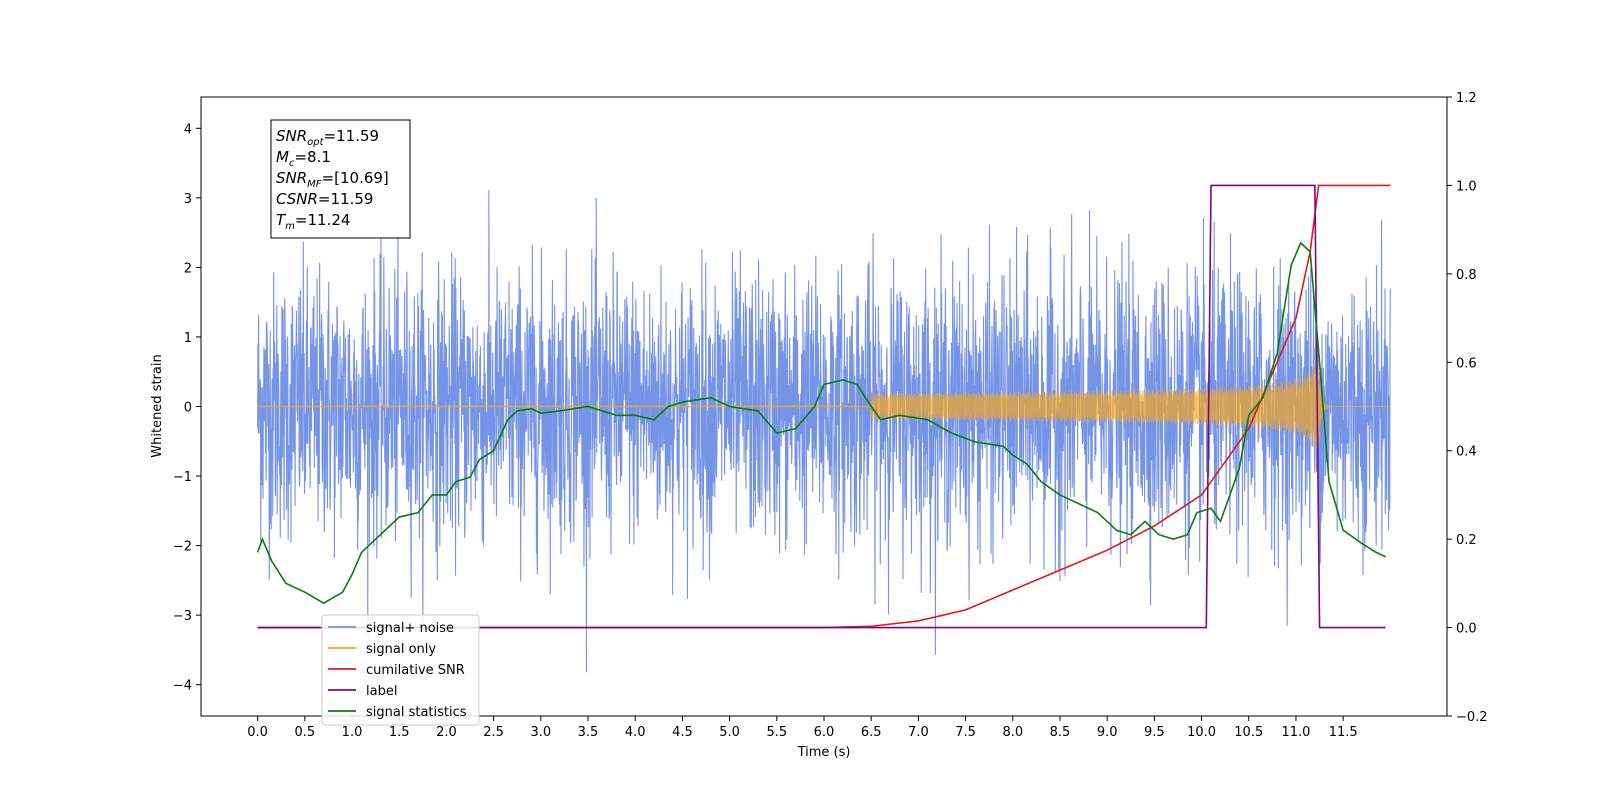  What do you see at coordinates (416, 712) in the screenshot?
I see `legend-entry: signal statistics` at bounding box center [416, 712].